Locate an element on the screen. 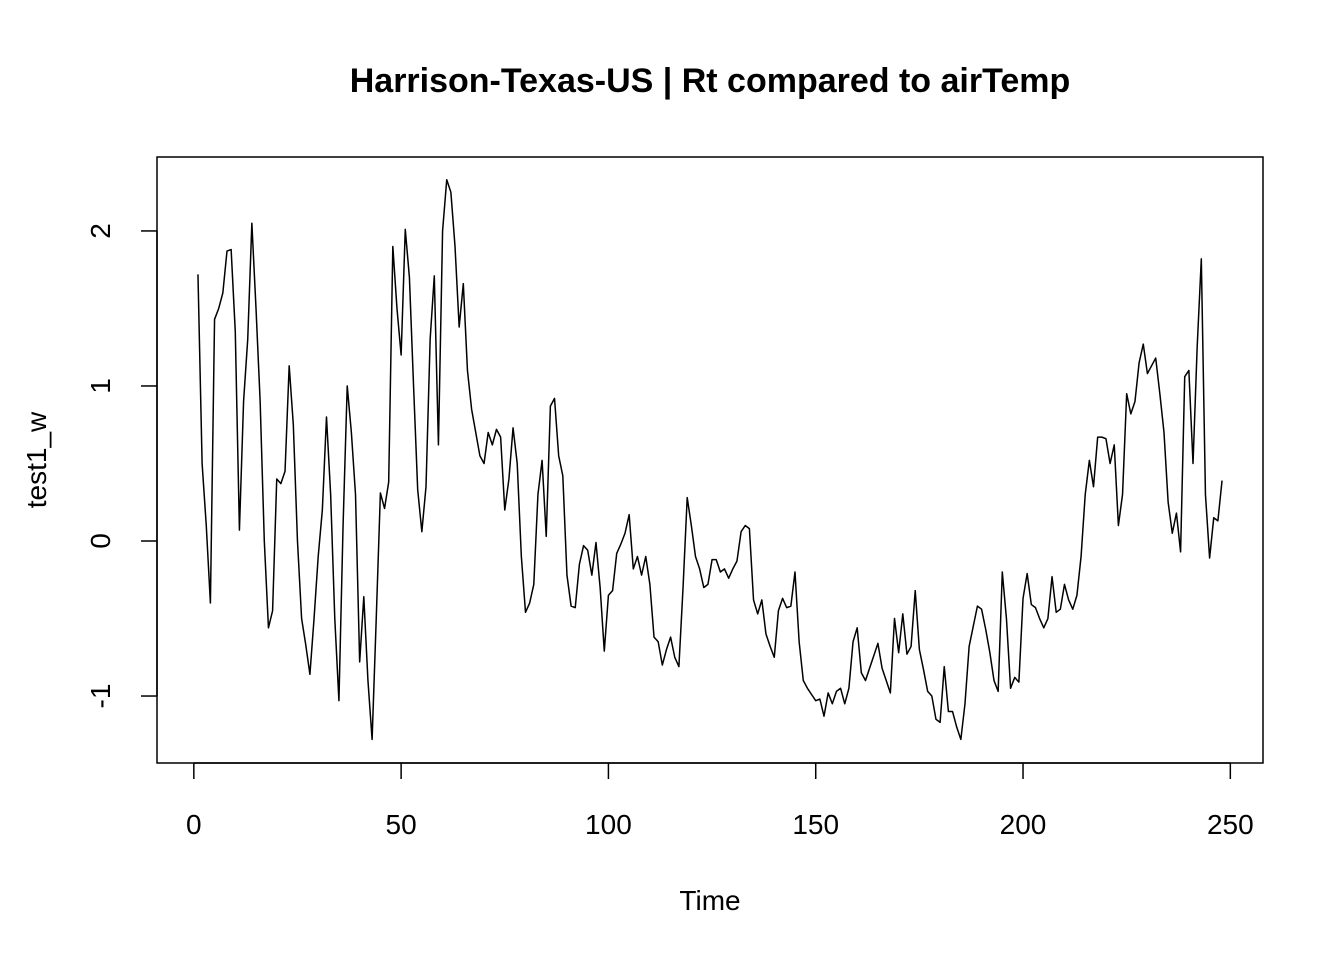 The height and width of the screenshot is (965, 1344). y-tick-label: 2 is located at coordinates (100, 231).